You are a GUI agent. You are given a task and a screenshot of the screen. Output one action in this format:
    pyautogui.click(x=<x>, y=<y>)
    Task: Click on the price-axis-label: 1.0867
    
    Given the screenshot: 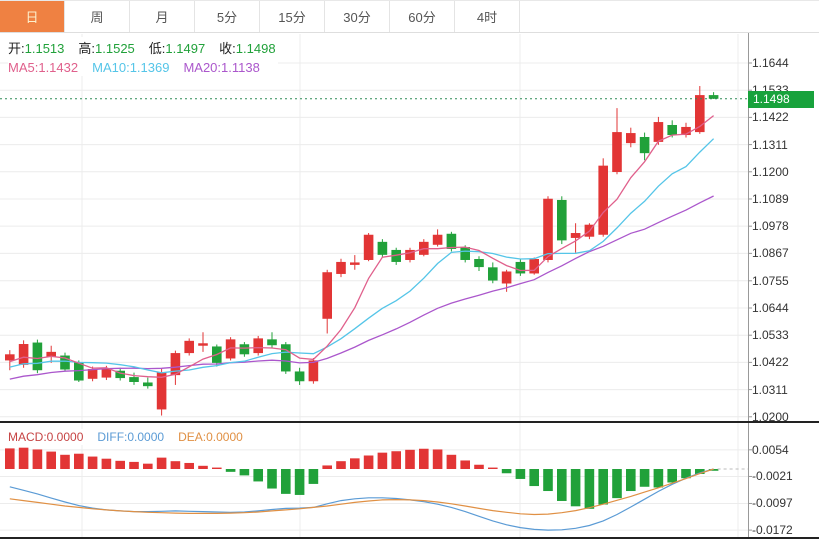 What is the action you would take?
    pyautogui.click(x=770, y=253)
    